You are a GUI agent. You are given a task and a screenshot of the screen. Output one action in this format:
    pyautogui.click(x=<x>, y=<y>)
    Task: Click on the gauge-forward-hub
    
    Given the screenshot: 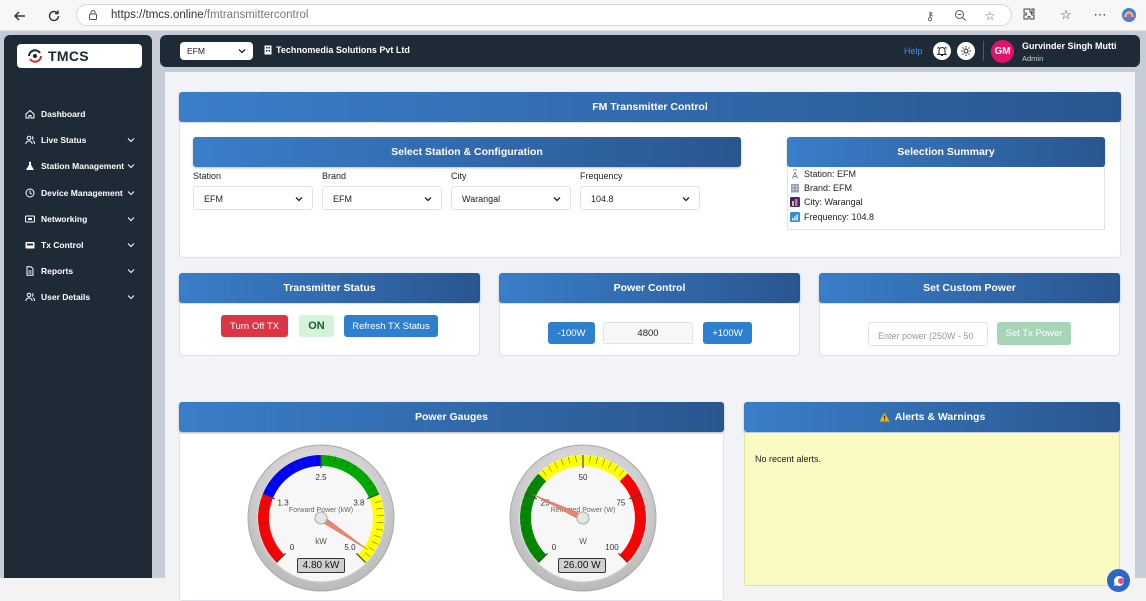 What is the action you would take?
    pyautogui.click(x=321, y=518)
    